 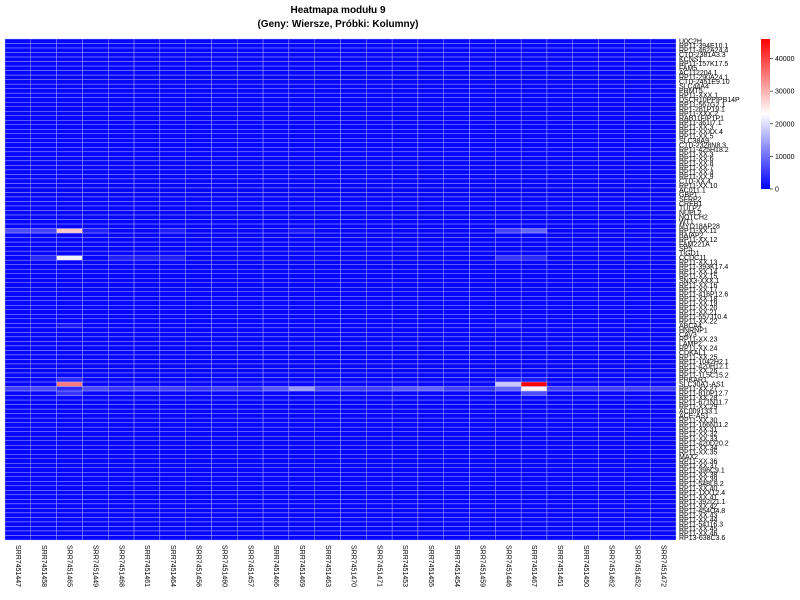 I want to click on row-label: RP11-166N11.2, so click(x=703, y=425).